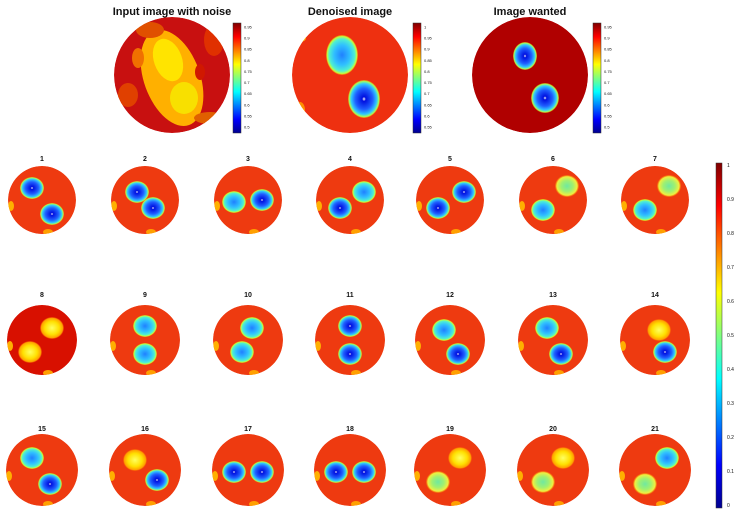 This screenshot has height=527, width=737. I want to click on colorbar-tick-label: 0, so click(728, 506).